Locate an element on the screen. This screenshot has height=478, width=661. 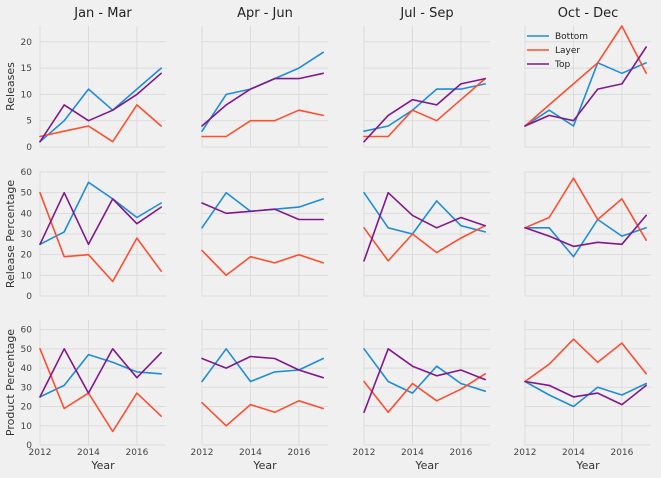
column-title: Apr - Jun is located at coordinates (265, 13).